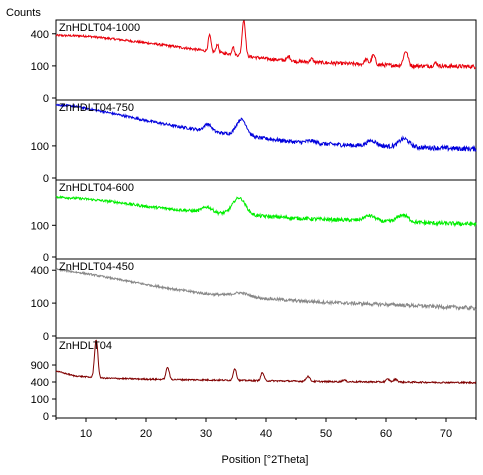 The image size is (483, 475). I want to click on x-tick-label: 60, so click(386, 434).